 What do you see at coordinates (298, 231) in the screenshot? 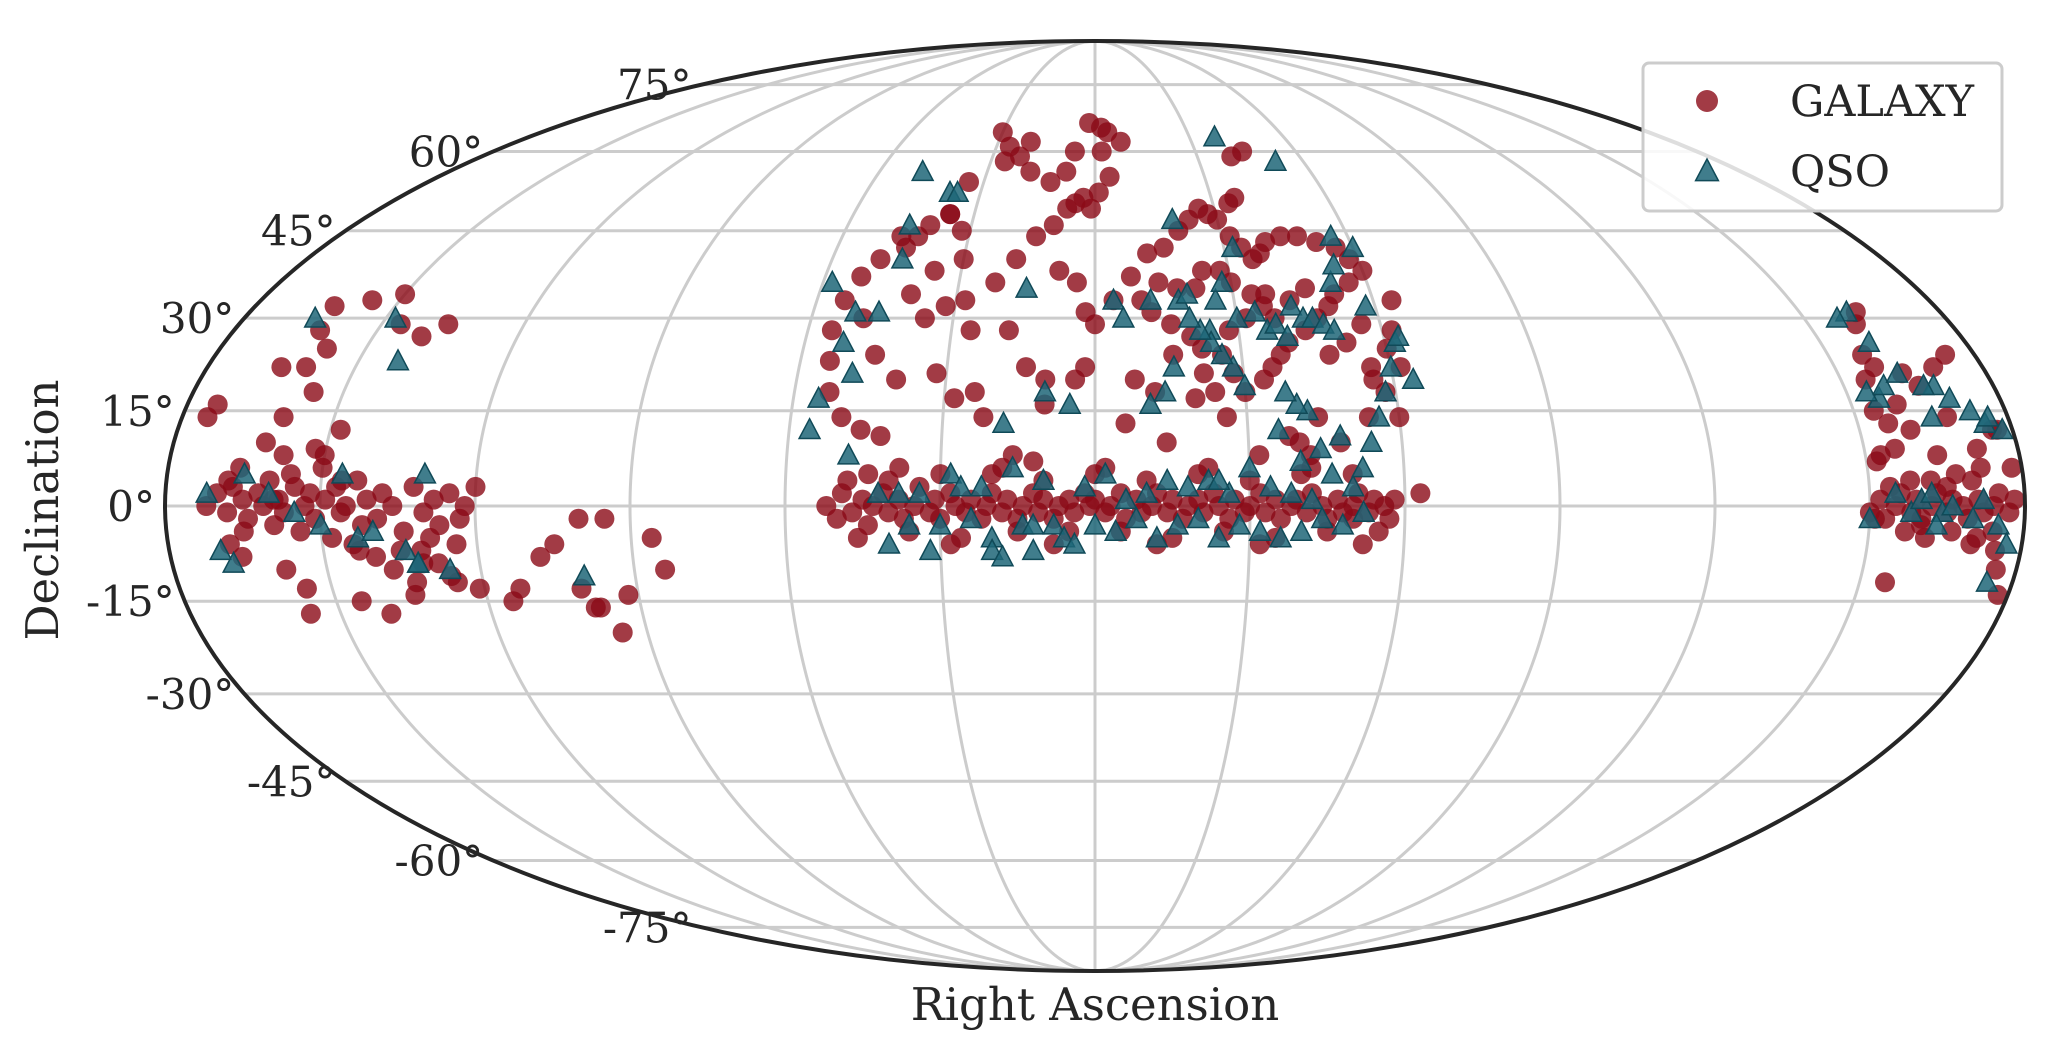
I see `dec-tick-label: 45°` at bounding box center [298, 231].